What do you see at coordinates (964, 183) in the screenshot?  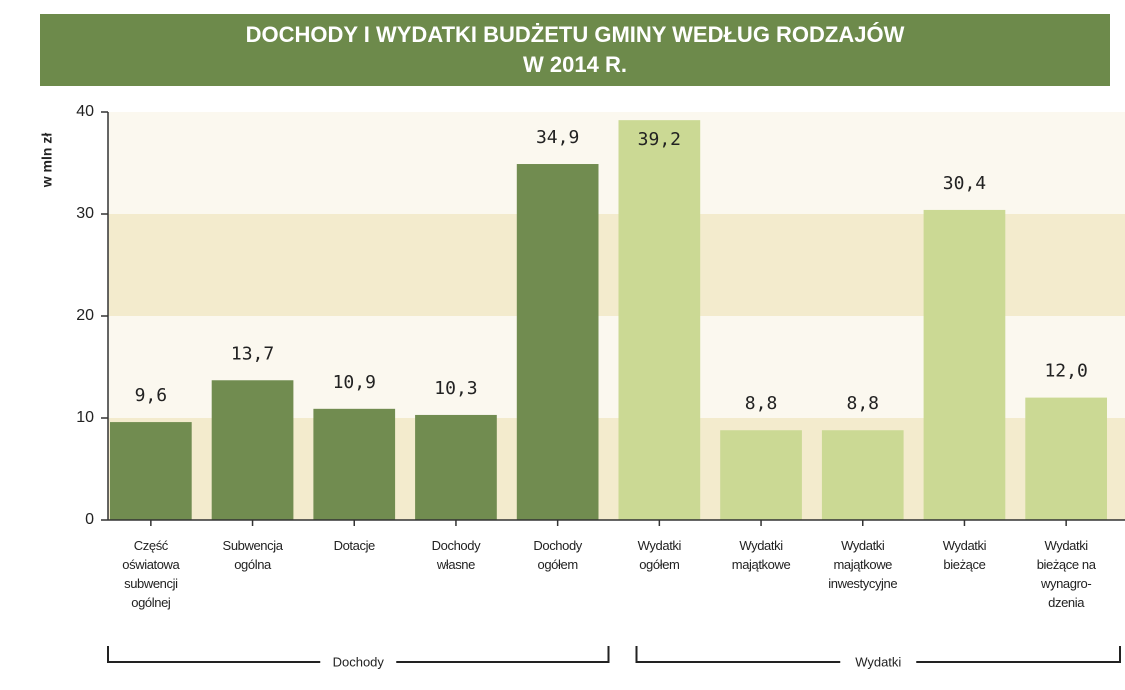 I see `value-label: 30,4` at bounding box center [964, 183].